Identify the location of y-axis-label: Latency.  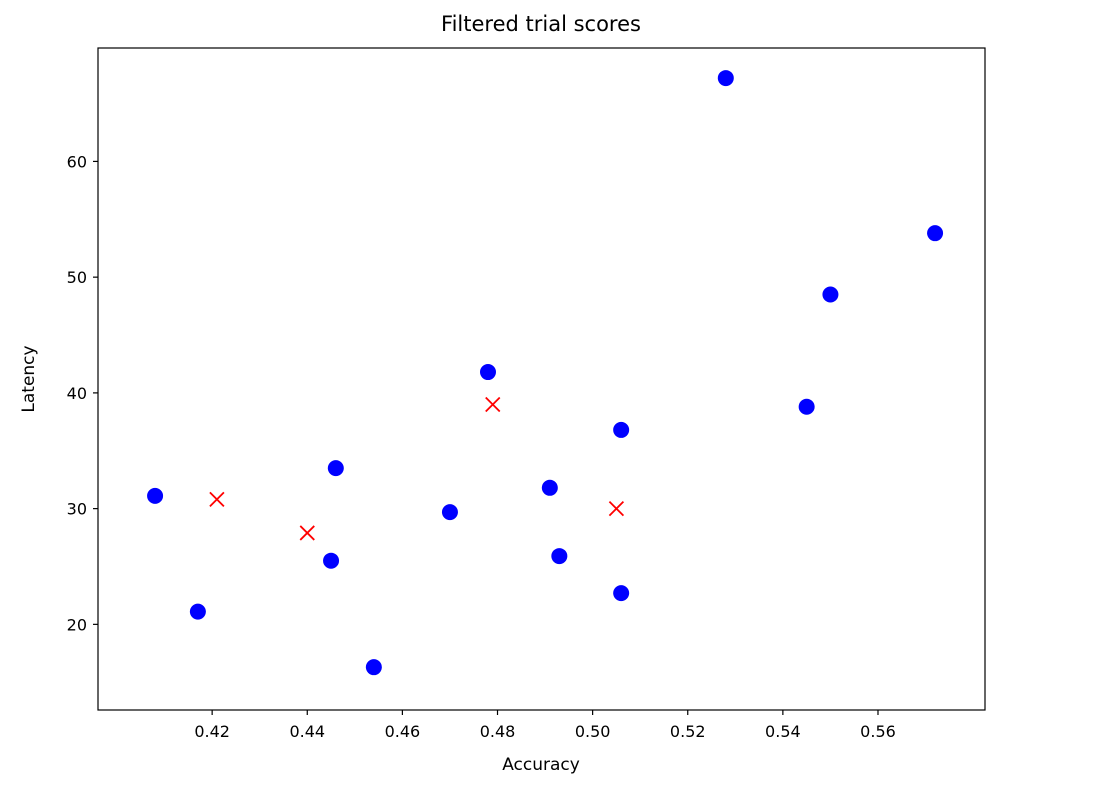
(29, 378).